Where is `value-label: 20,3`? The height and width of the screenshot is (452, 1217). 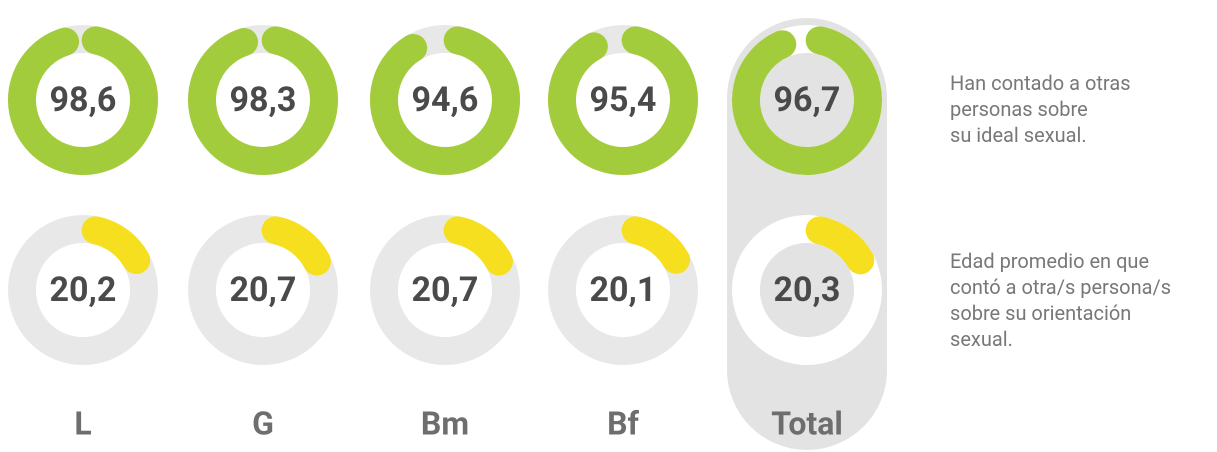 value-label: 20,3 is located at coordinates (807, 290).